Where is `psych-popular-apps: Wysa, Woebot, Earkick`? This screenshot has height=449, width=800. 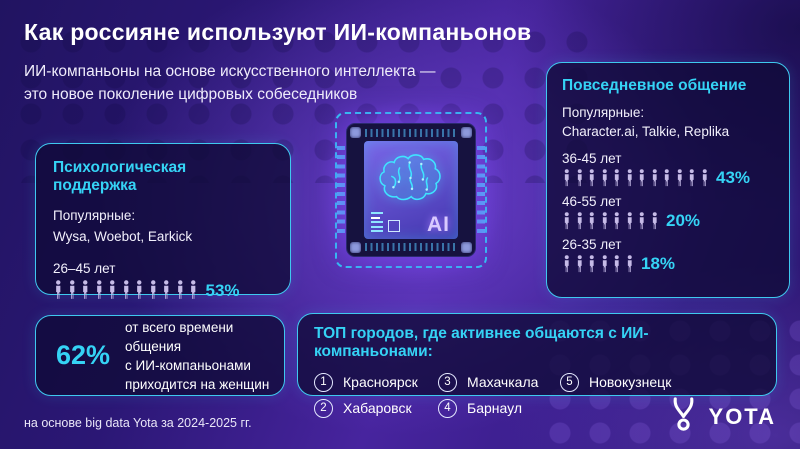
psych-popular-apps: Wysa, Woebot, Earkick is located at coordinates (123, 236).